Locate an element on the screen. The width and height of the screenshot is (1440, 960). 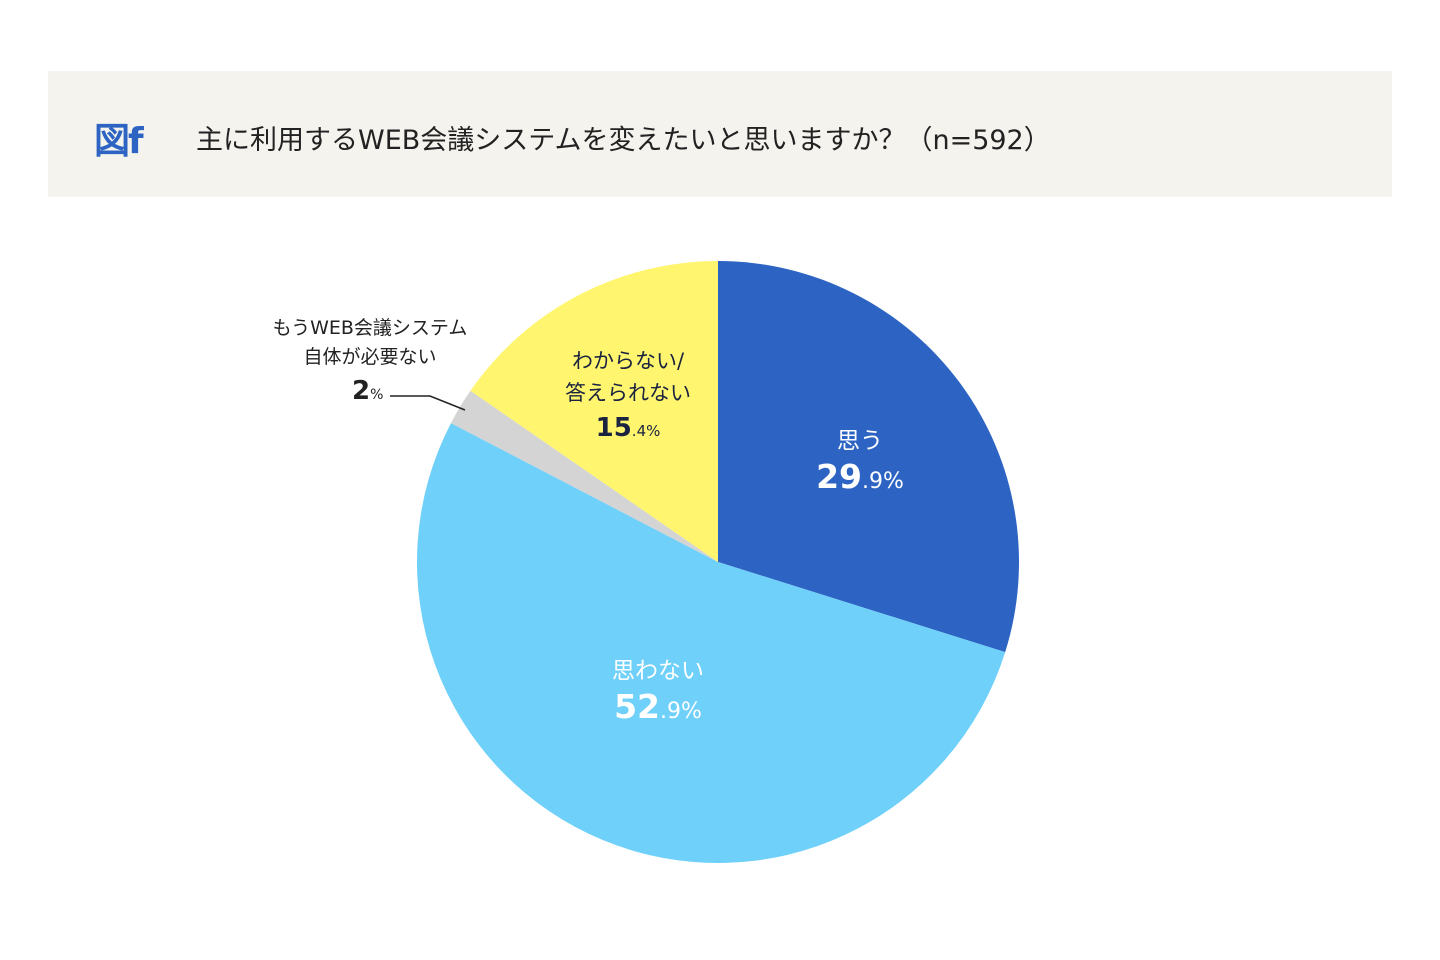
label-fuyou: もうWEB会議システム 自体が必要ない is located at coordinates (370, 343).